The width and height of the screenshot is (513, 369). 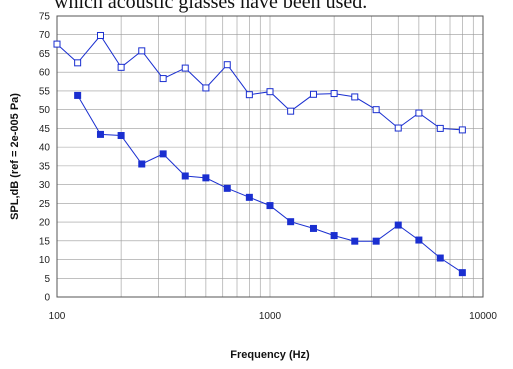 I want to click on x-tick-label: 100, so click(x=57, y=316).